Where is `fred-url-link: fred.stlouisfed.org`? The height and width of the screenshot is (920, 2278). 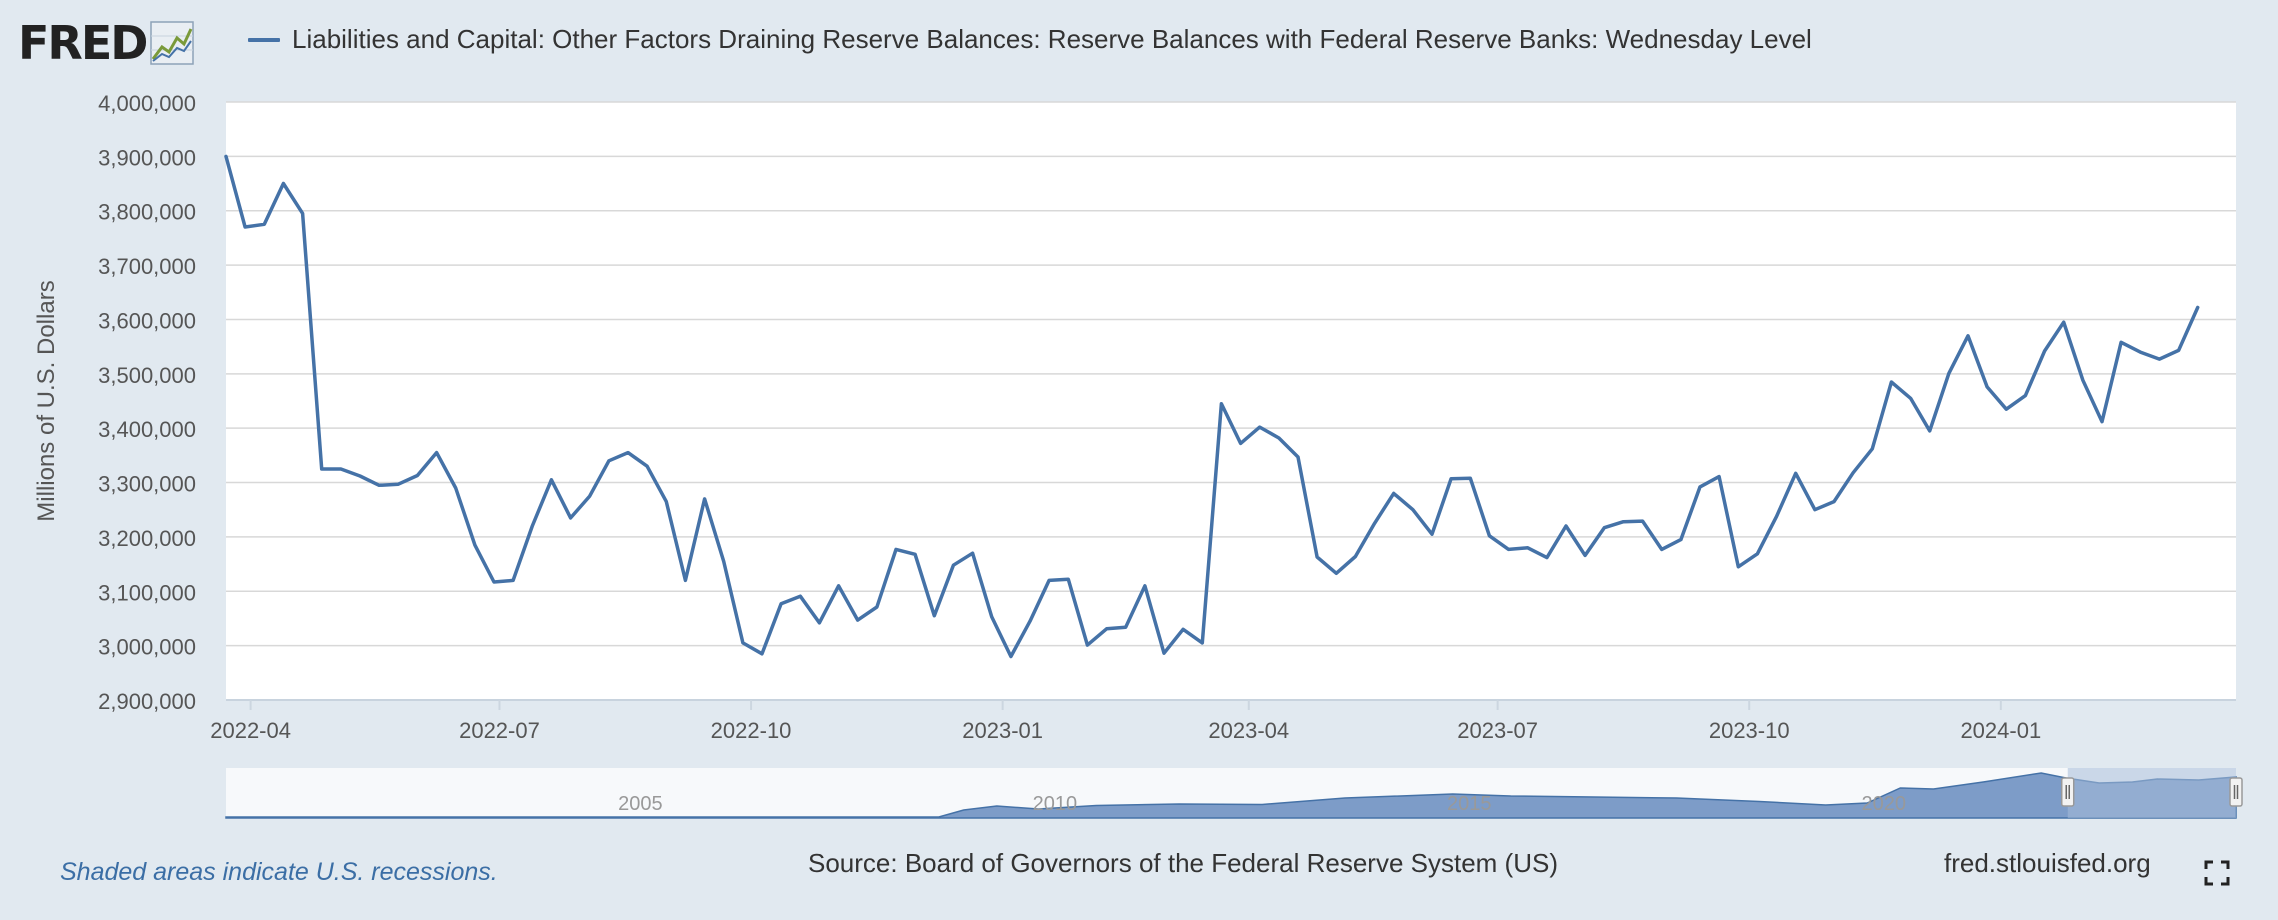 fred-url-link: fred.stlouisfed.org is located at coordinates (2047, 863).